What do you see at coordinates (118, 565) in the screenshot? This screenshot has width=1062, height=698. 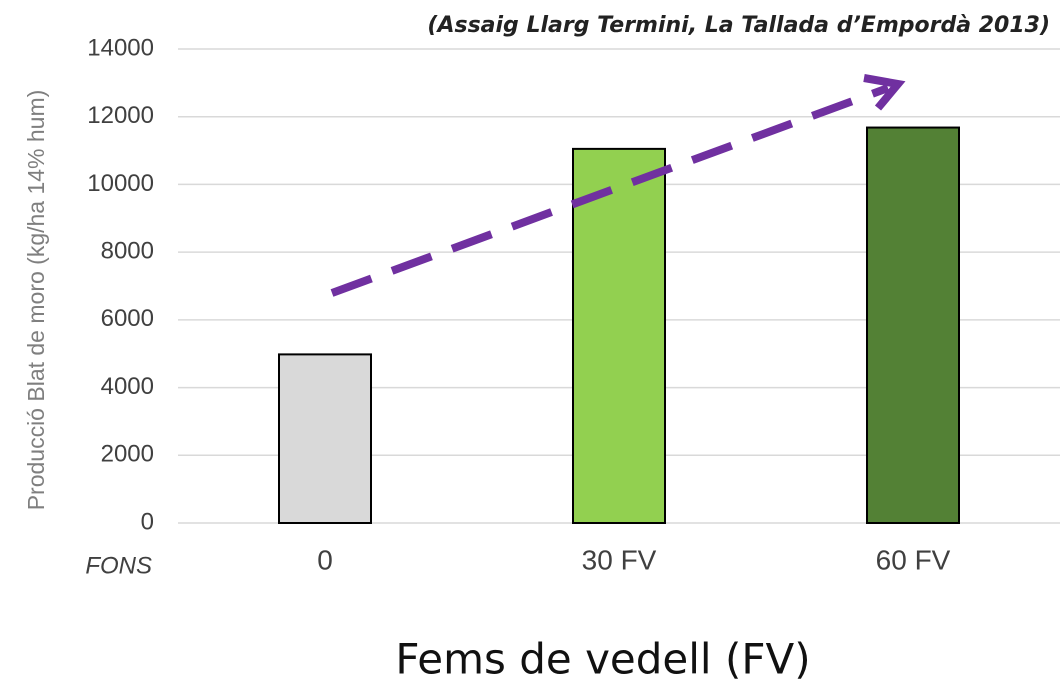 I see `annotation: FONS` at bounding box center [118, 565].